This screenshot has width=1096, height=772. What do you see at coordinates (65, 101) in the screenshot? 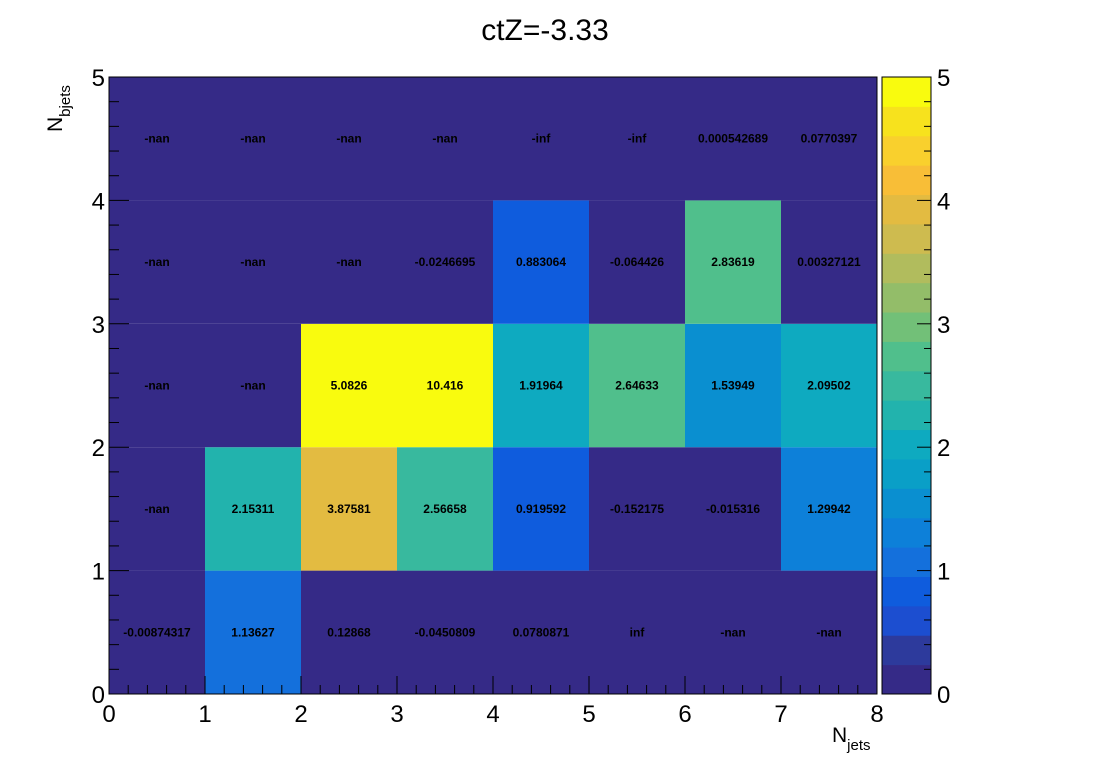
I see `y-axis-title-sub: bjets` at bounding box center [65, 101].